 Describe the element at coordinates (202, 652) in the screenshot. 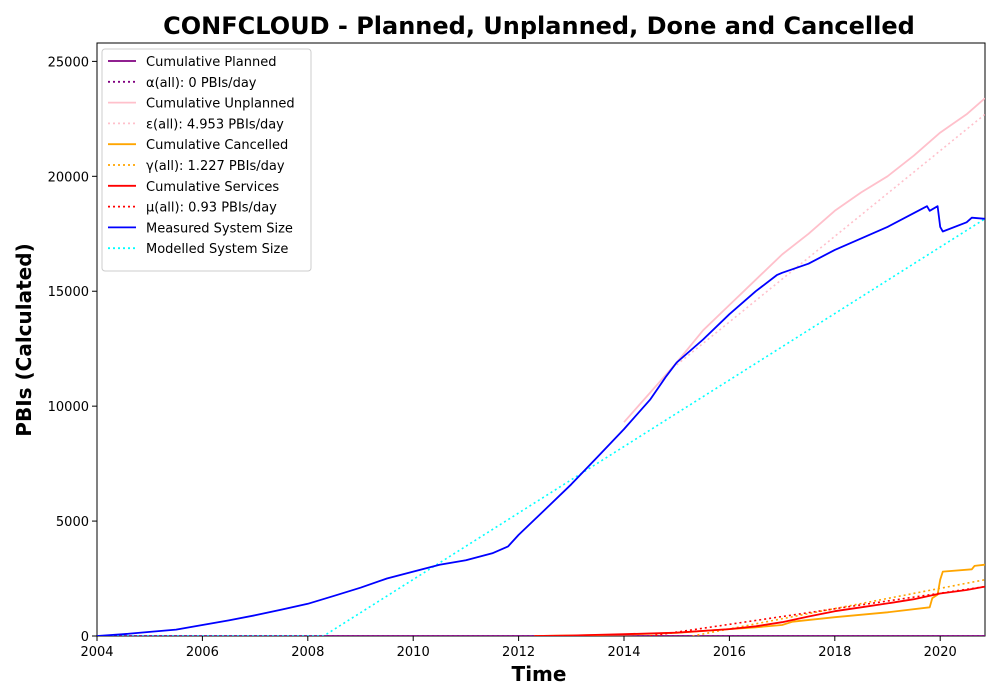

I see `x-tick-label: 2006` at that location.